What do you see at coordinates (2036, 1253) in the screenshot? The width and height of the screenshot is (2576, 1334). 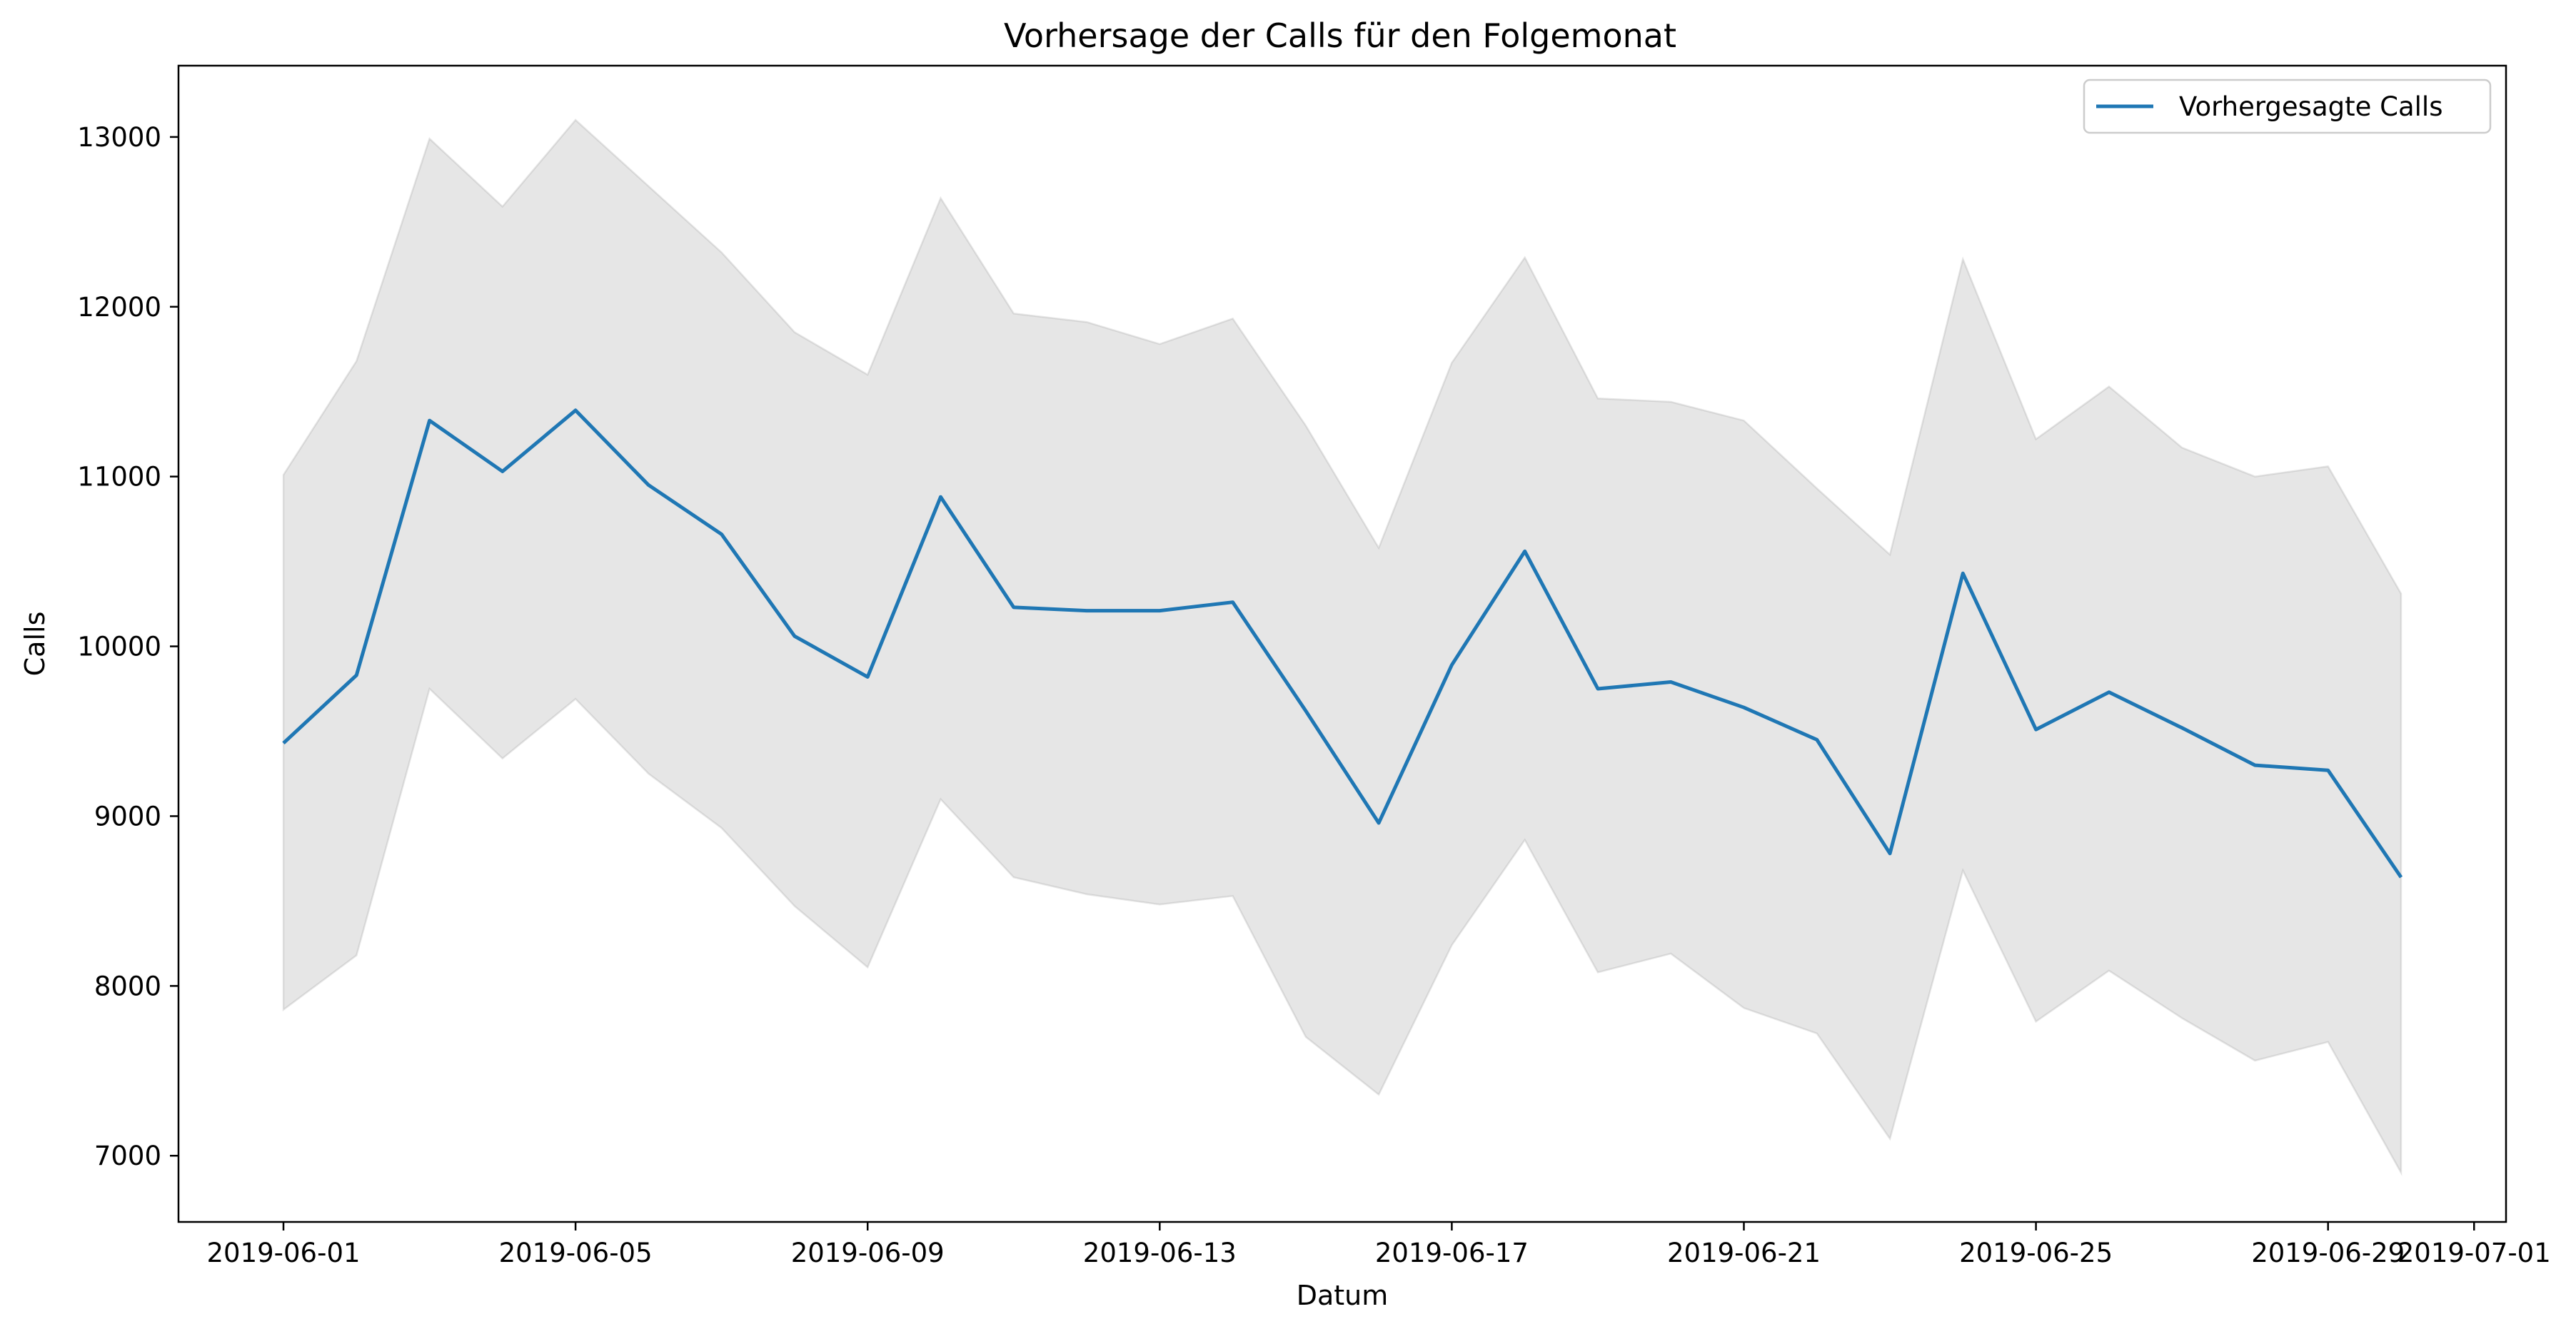 I see `x-tick-label: 2019-06-25` at bounding box center [2036, 1253].